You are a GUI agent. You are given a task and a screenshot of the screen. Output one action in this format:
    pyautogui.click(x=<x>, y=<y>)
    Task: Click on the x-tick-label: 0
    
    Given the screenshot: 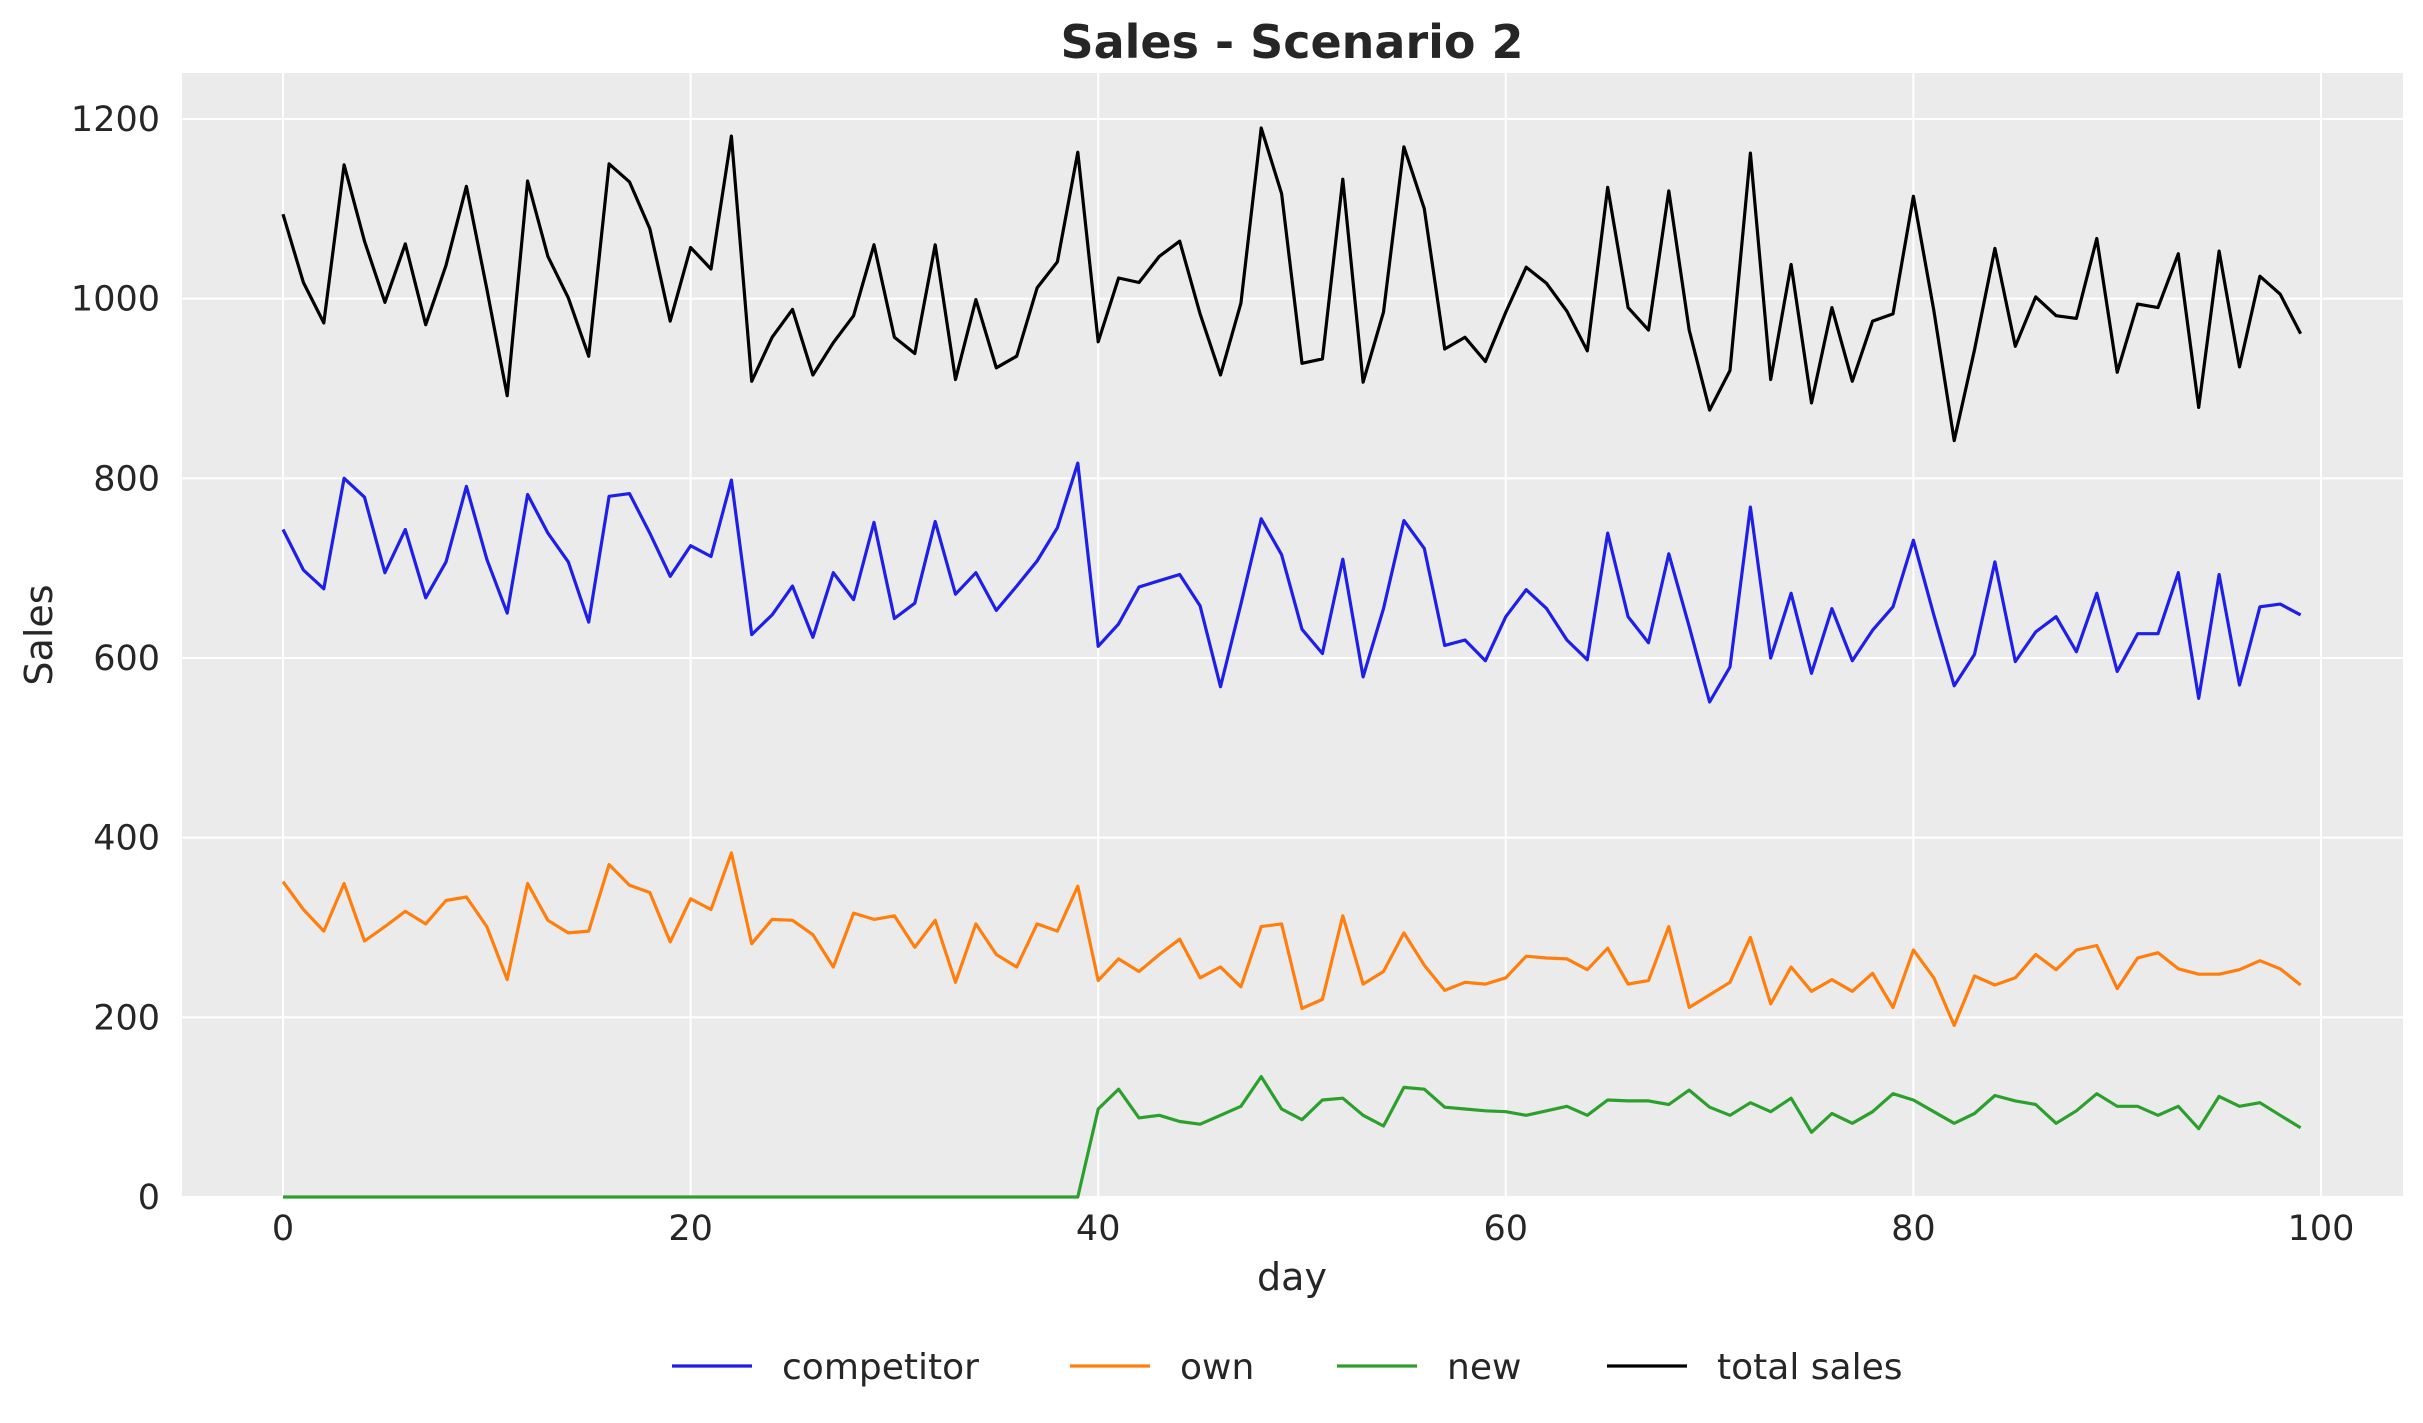 What is the action you would take?
    pyautogui.click(x=283, y=1229)
    